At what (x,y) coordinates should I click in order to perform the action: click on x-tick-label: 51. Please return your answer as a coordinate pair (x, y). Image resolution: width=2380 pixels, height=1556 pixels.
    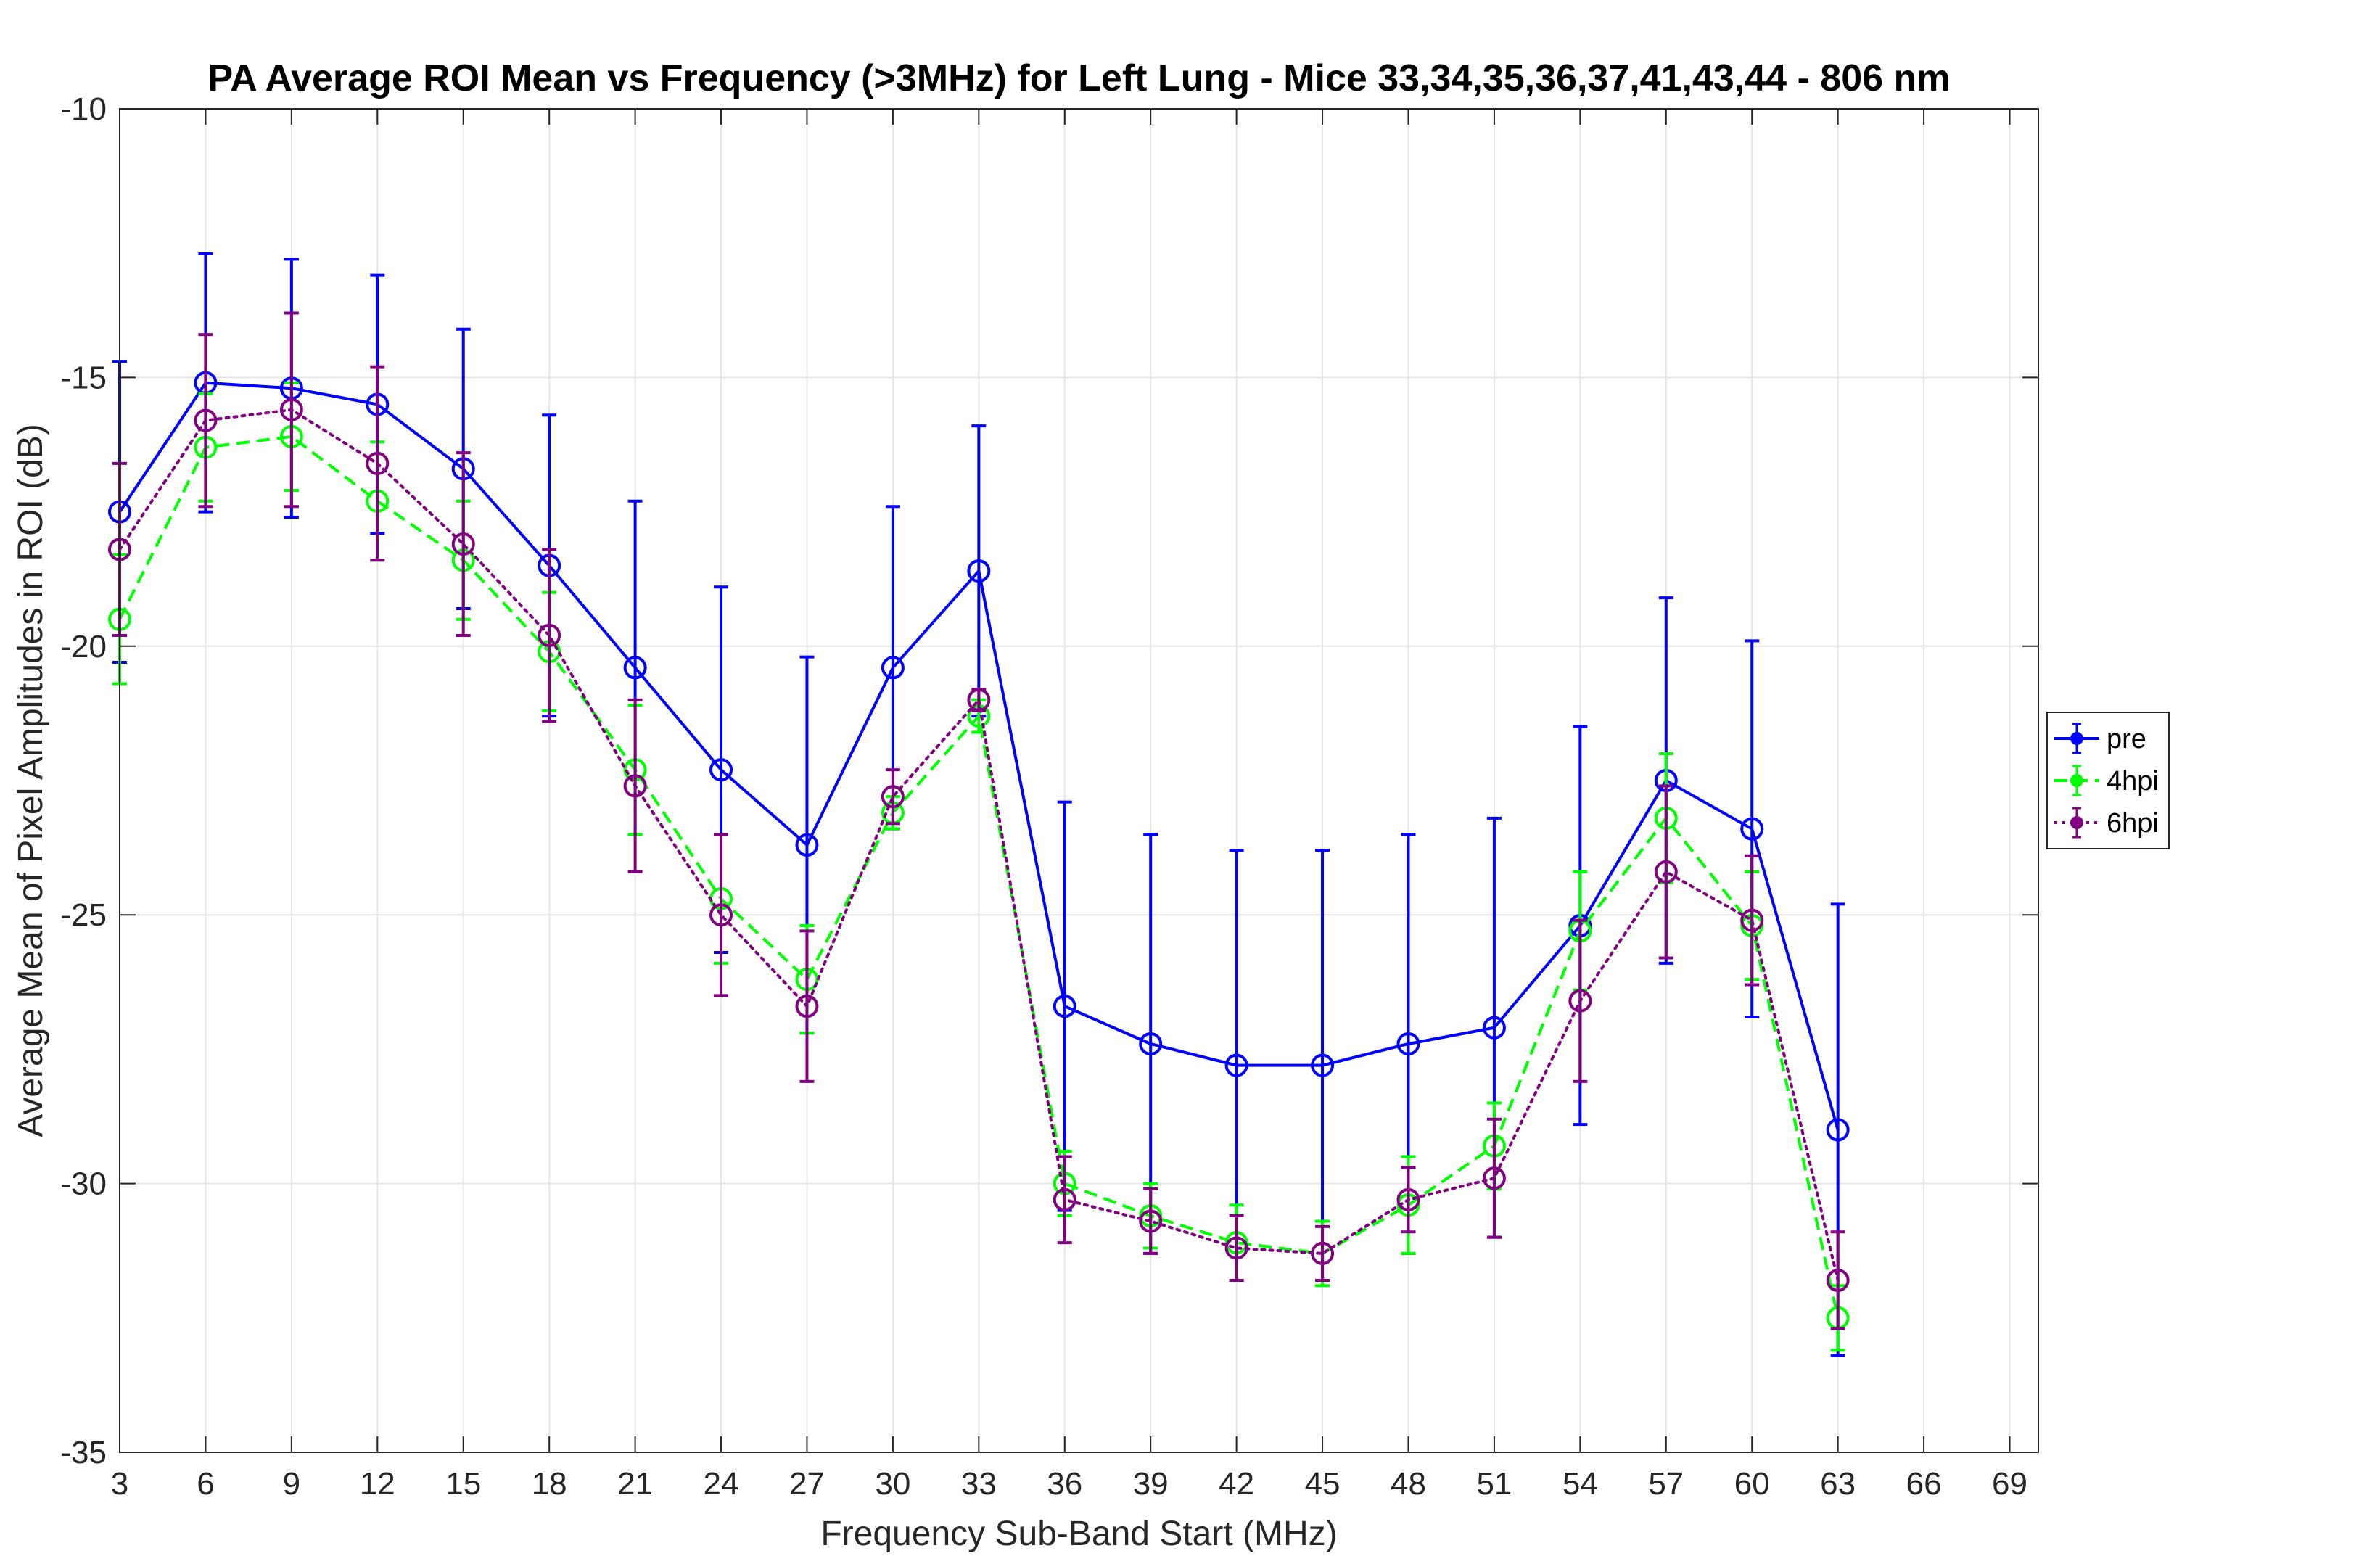
    Looking at the image, I should click on (1494, 1484).